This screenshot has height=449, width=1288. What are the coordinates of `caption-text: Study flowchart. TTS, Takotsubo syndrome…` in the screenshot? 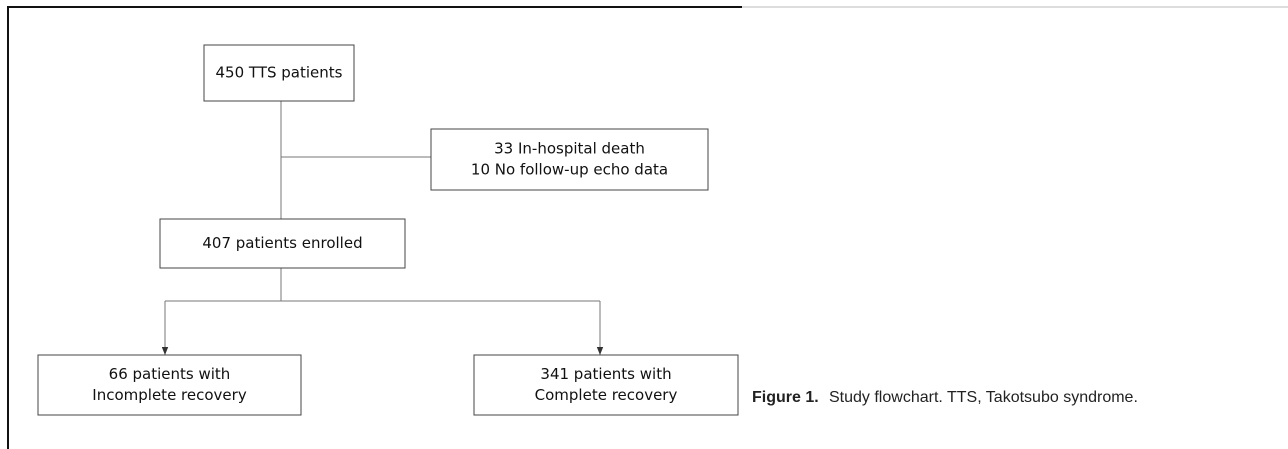 It's located at (983, 397).